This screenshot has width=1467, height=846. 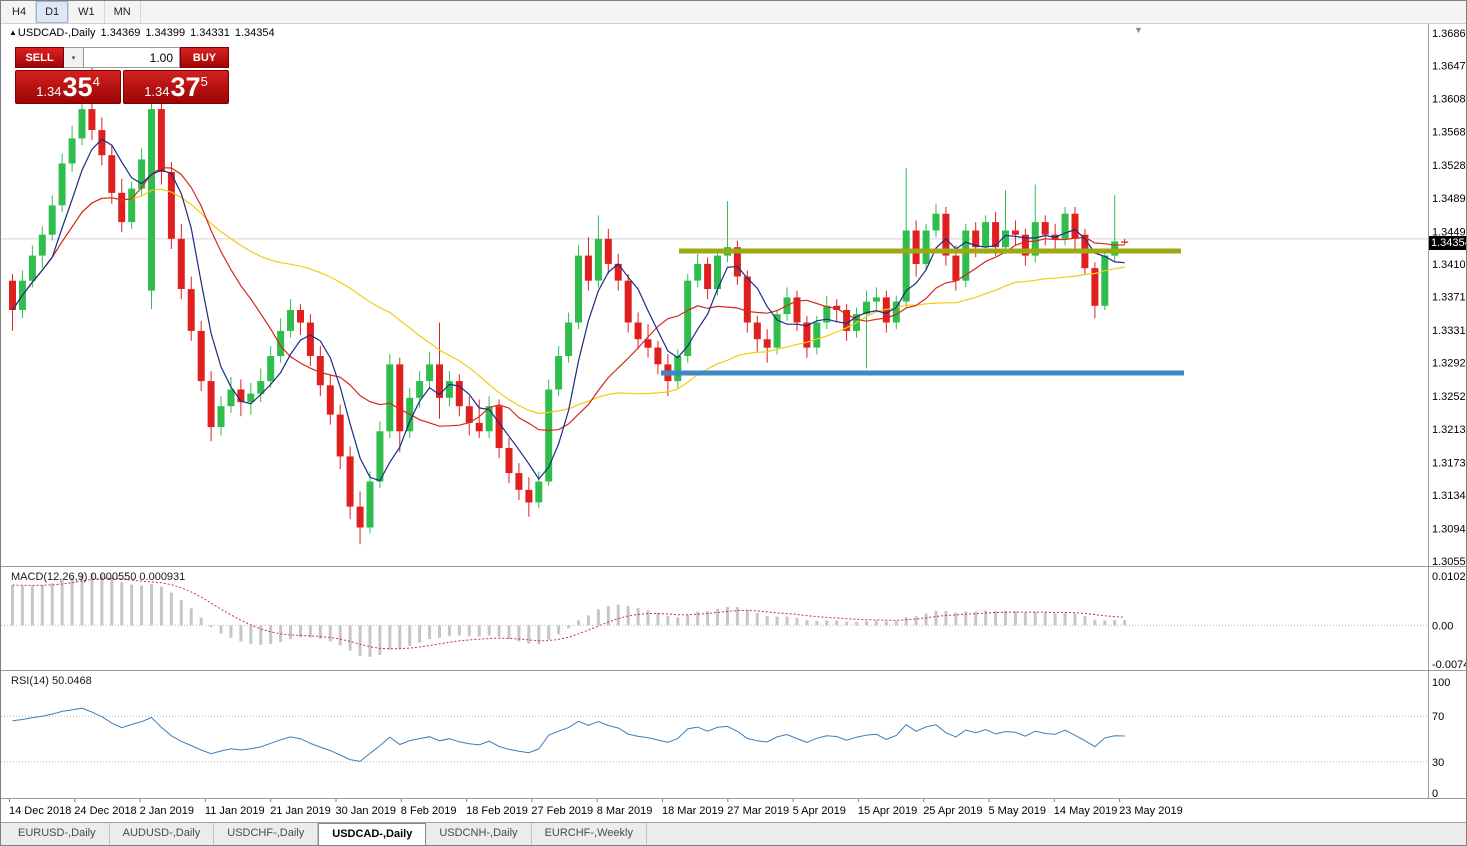 I want to click on chart-tab-usdcad: USDCAD-,Daily, so click(x=372, y=834).